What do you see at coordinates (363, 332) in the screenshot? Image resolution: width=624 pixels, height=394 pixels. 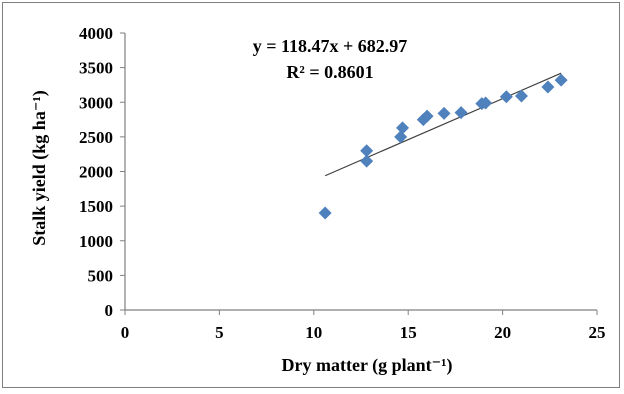 I see `x-tick-labels: 0 5 10 15 20 25` at bounding box center [363, 332].